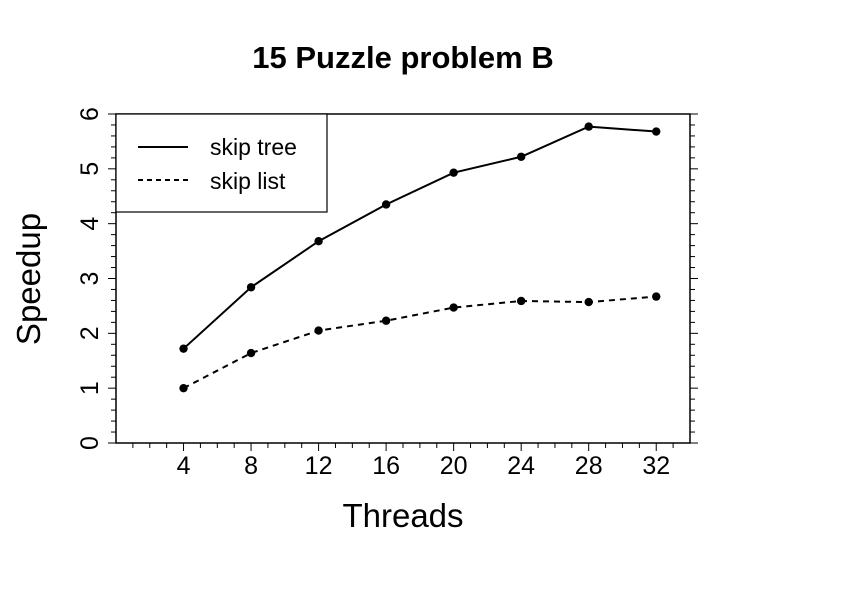  What do you see at coordinates (521, 466) in the screenshot?
I see `x-tick-label: 24` at bounding box center [521, 466].